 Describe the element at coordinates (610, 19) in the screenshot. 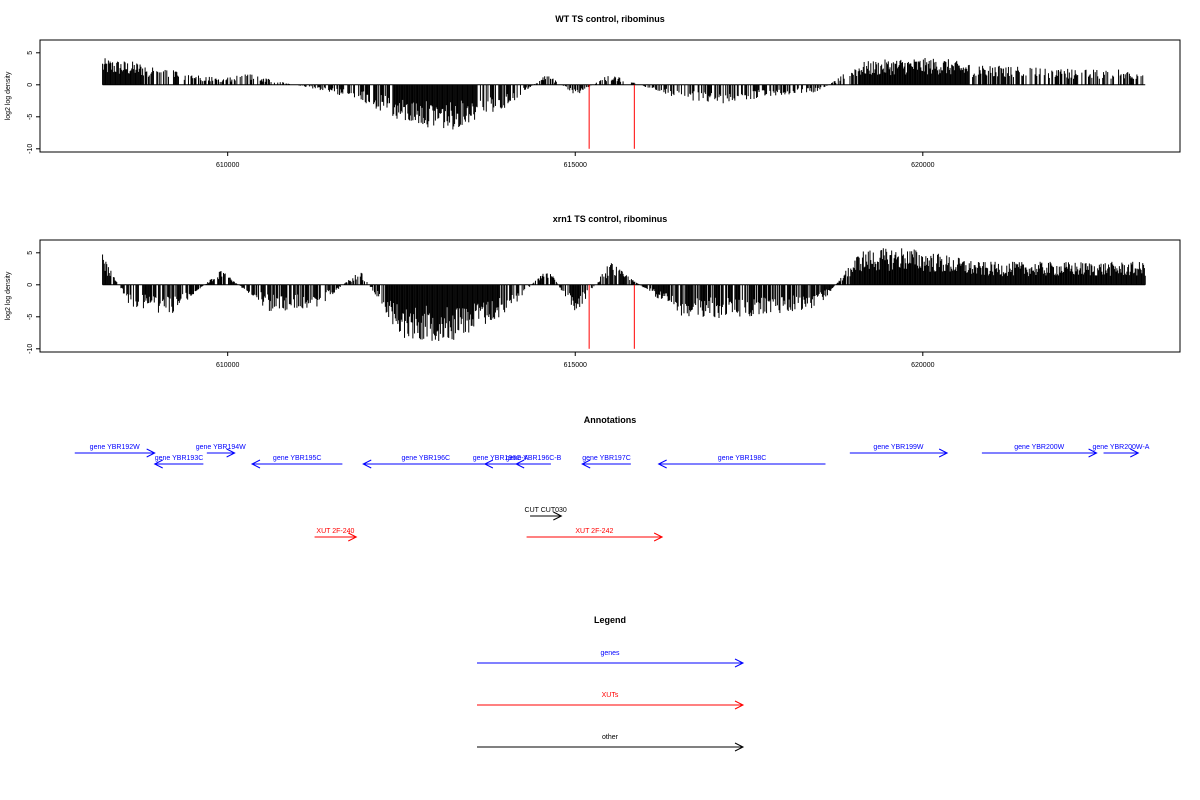

I see `panel-title: WT TS control, ribominus` at that location.